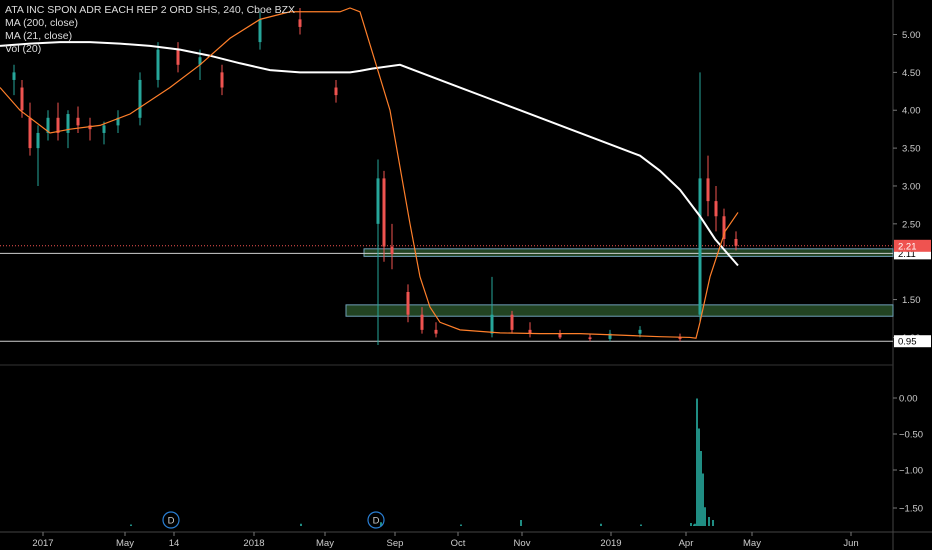 Image resolution: width=932 pixels, height=550 pixels. I want to click on price-tick-label: 4.00, so click(911, 111).